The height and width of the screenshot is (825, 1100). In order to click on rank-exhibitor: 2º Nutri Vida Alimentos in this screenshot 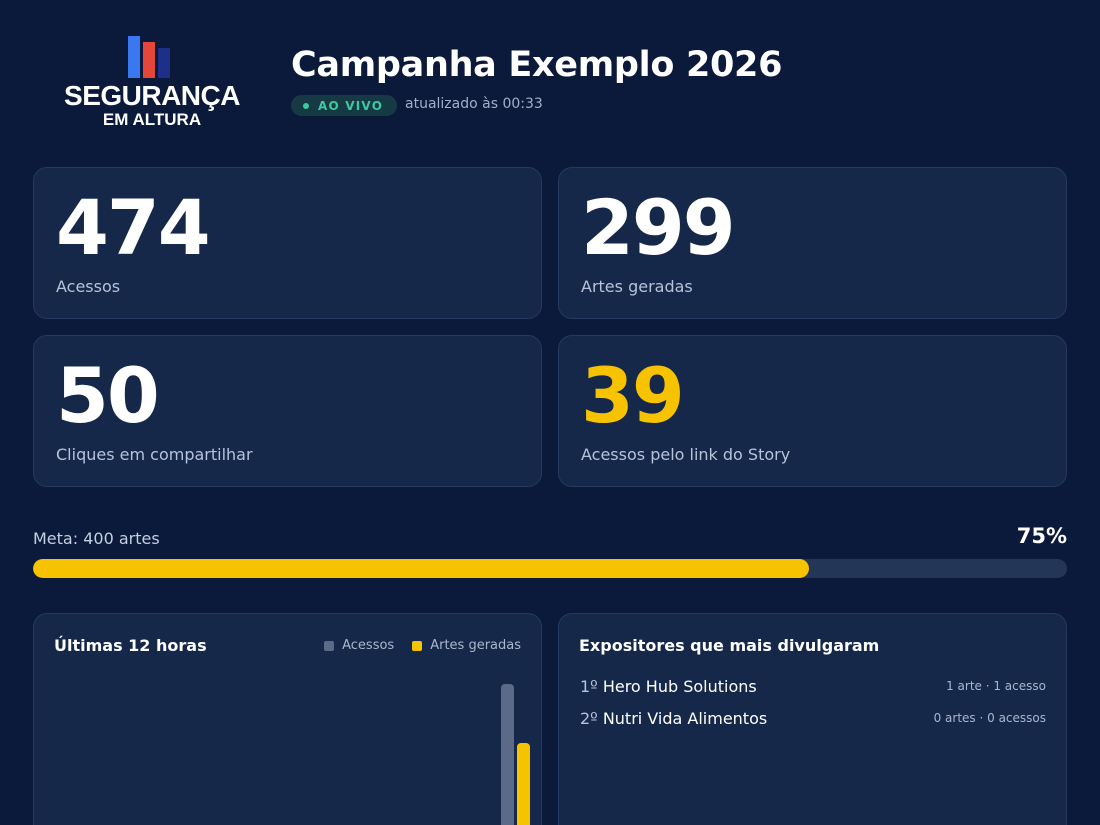, I will do `click(673, 718)`.